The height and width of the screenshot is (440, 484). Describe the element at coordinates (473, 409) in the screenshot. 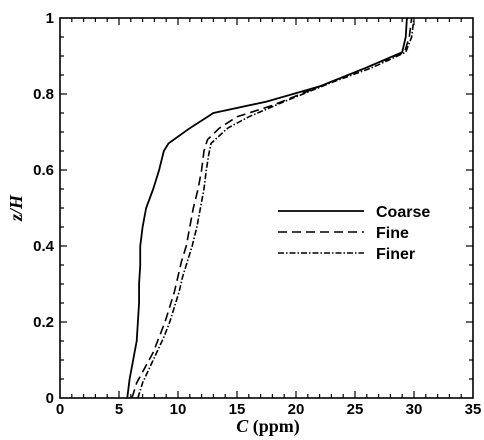

I see `x-tick-label: 35` at that location.